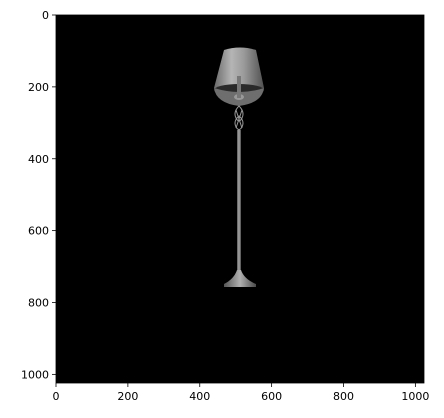 The width and height of the screenshot is (444, 418). Describe the element at coordinates (415, 396) in the screenshot. I see `x-tick-label: 1000` at that location.